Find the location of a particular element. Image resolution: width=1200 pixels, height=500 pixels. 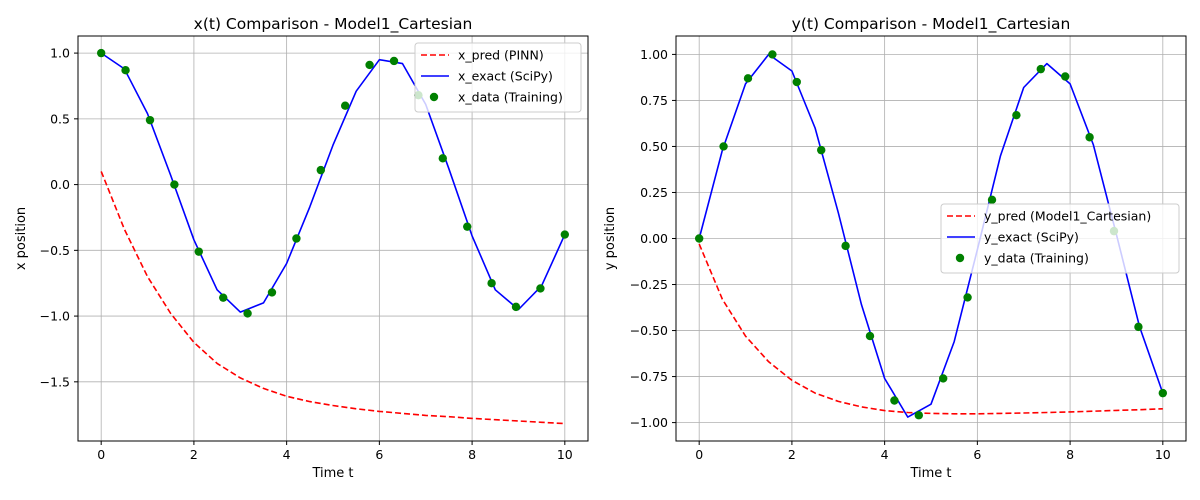

y-tick-label: −0.5 is located at coordinates (55, 250).